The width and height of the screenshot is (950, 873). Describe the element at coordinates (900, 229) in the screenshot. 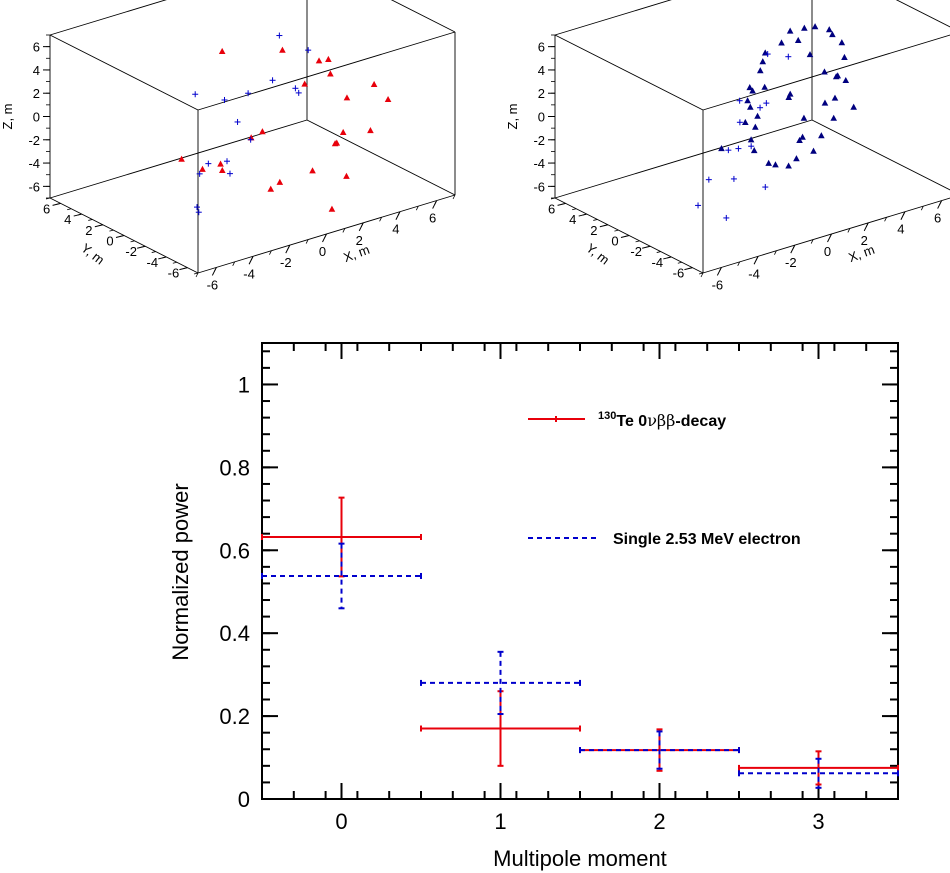

I see `x-tick-label: 4` at that location.